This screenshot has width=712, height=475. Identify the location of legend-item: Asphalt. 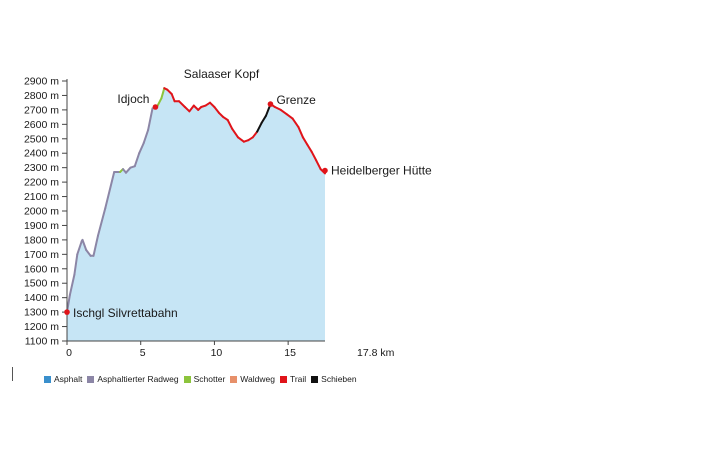
(63, 379).